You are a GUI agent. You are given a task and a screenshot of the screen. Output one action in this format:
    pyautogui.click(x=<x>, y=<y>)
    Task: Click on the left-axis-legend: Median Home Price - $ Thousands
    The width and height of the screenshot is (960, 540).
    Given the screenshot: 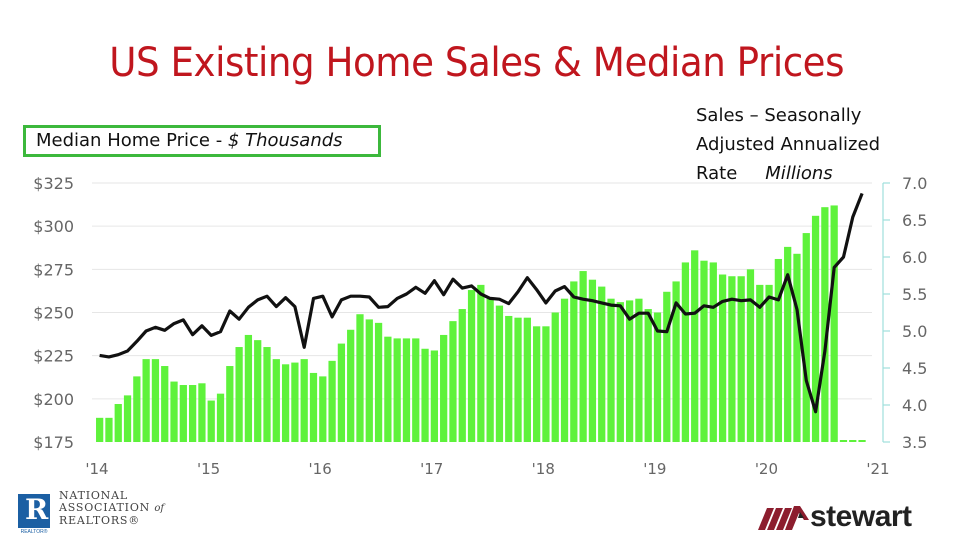 What is the action you would take?
    pyautogui.click(x=202, y=141)
    